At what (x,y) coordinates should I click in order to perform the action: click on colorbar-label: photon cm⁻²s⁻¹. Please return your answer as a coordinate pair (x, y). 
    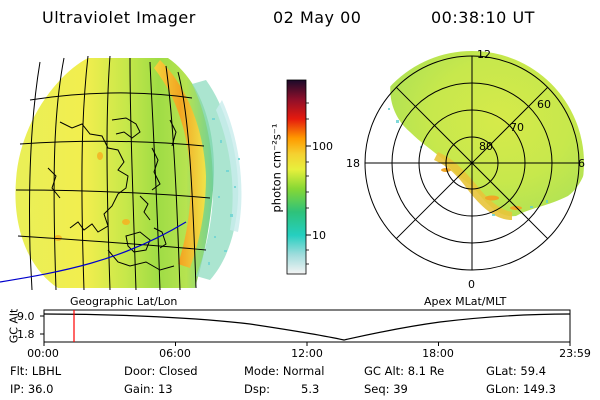
    Looking at the image, I should click on (276, 168).